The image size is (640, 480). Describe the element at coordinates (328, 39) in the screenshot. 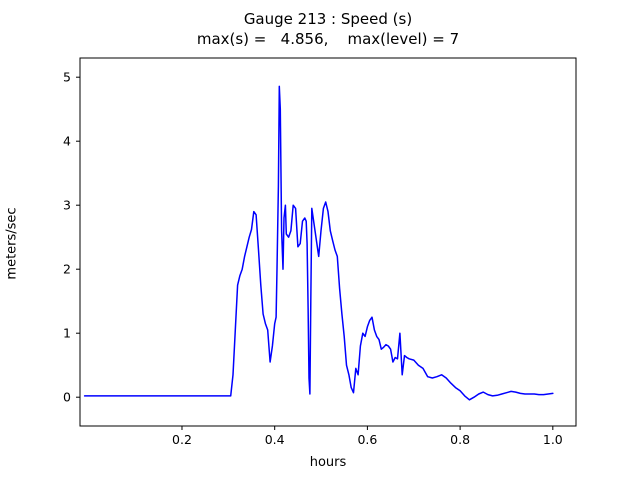

I see `chart-subtitle: max(s) = 4.856, max(level) = 7` at that location.